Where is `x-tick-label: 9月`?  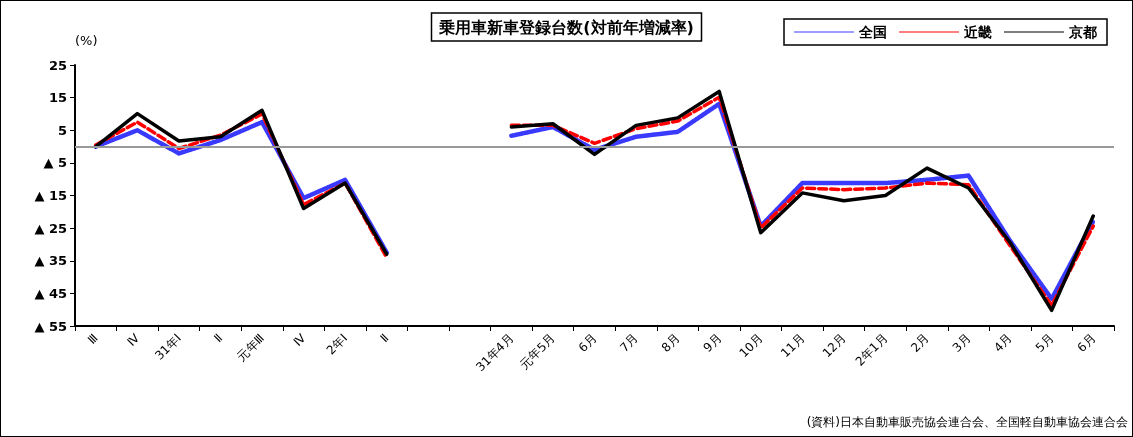 x-tick-label: 9月 is located at coordinates (712, 343).